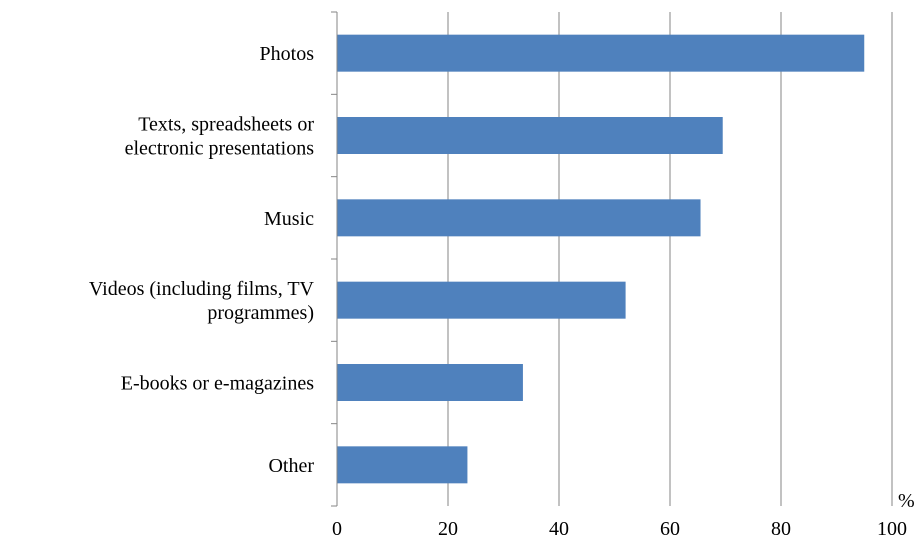 The height and width of the screenshot is (548, 922). I want to click on category-label: electronic presentations, so click(220, 149).